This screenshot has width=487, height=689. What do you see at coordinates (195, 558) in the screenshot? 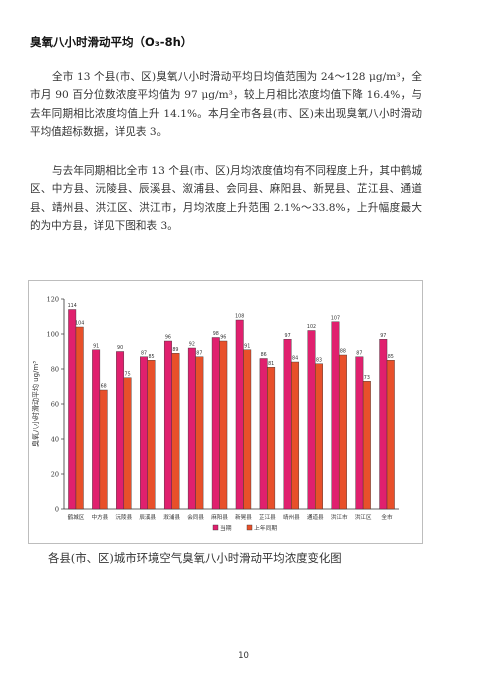
I see `chart-caption: 各县(市、区)城市环境空气臭氧八小时滑动平均浓度变化图` at bounding box center [195, 558].